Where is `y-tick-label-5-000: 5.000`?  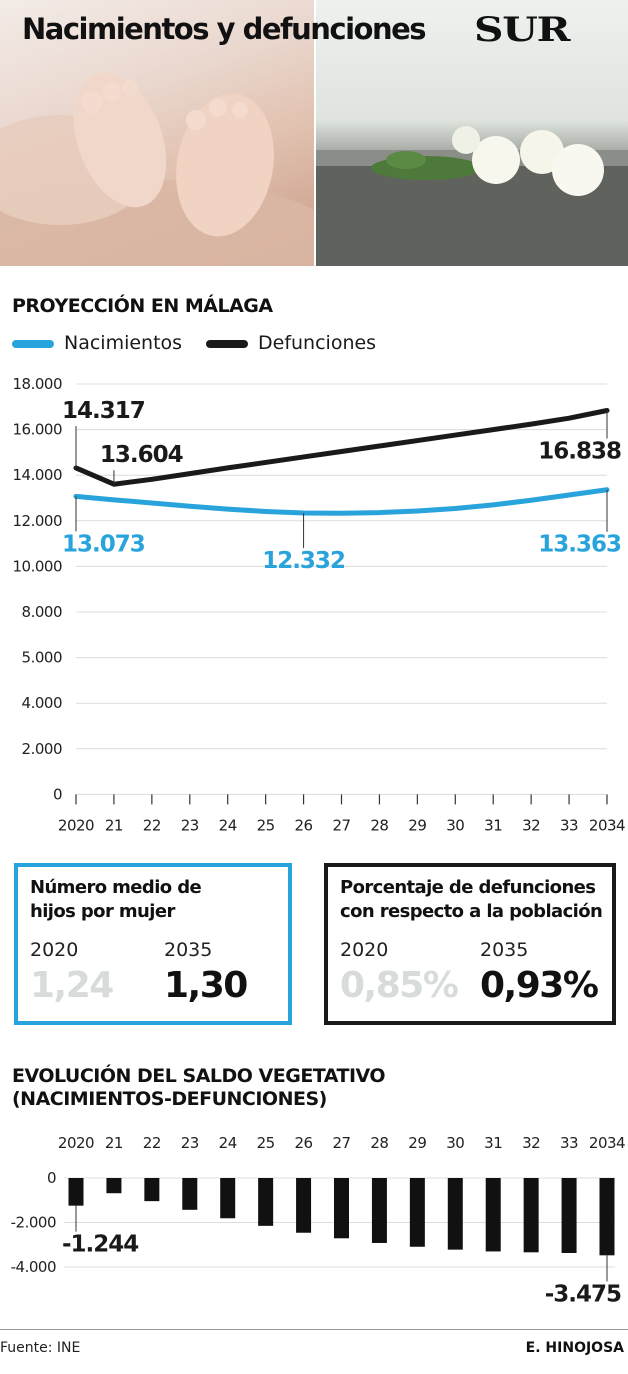
y-tick-label-5-000: 5.000 is located at coordinates (42, 658).